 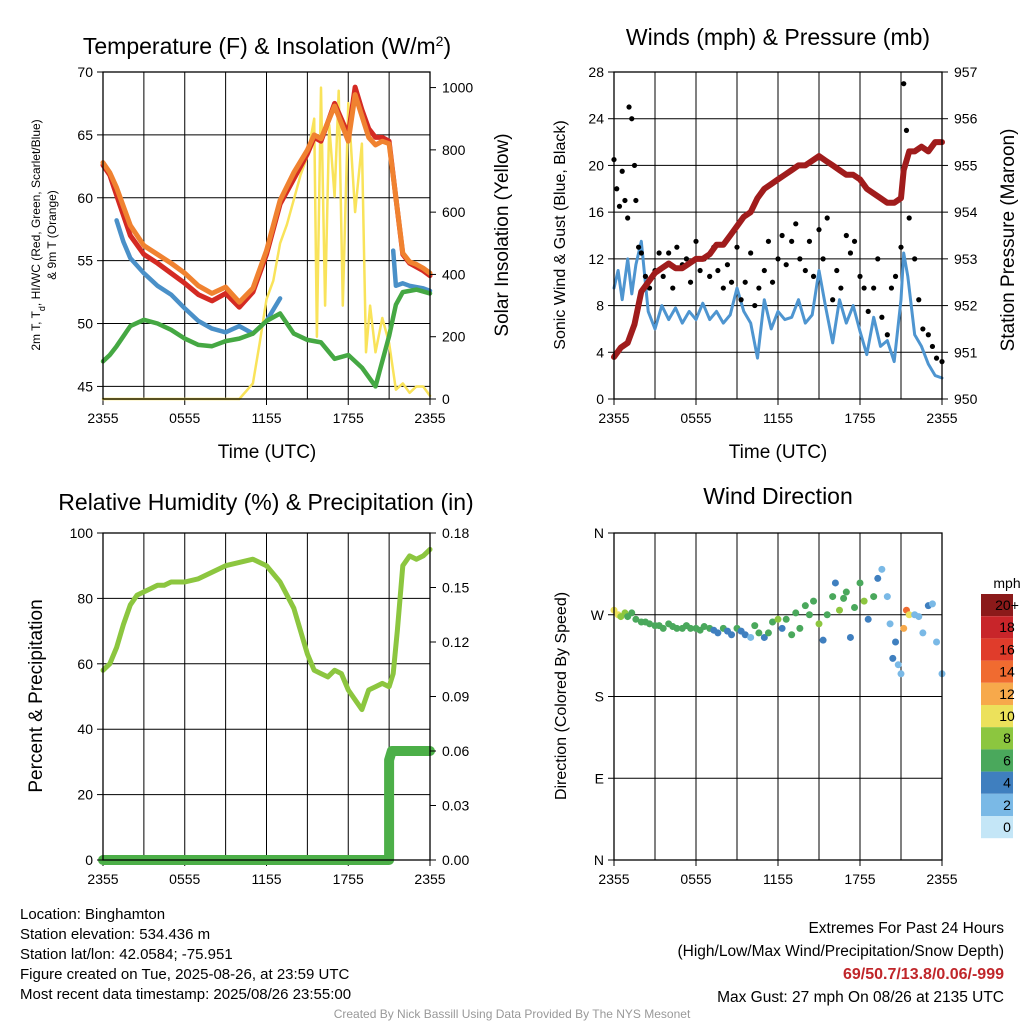 I want to click on rh-y2tick-label: 0.00, so click(x=455, y=860).